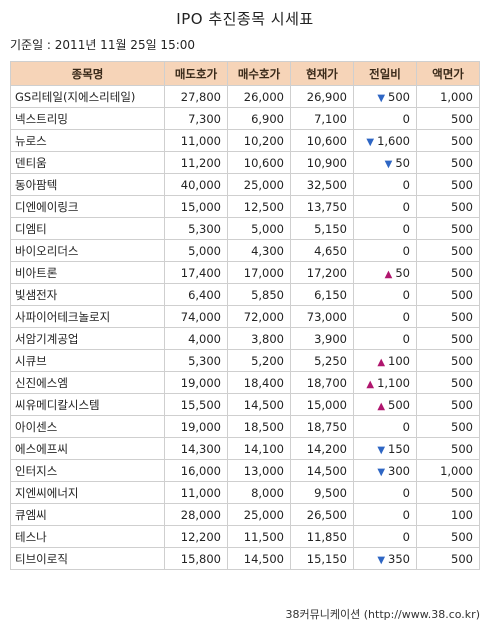 The image size is (490, 631). What do you see at coordinates (196, 162) in the screenshot?
I see `ask-price-cell: 11,200` at bounding box center [196, 162].